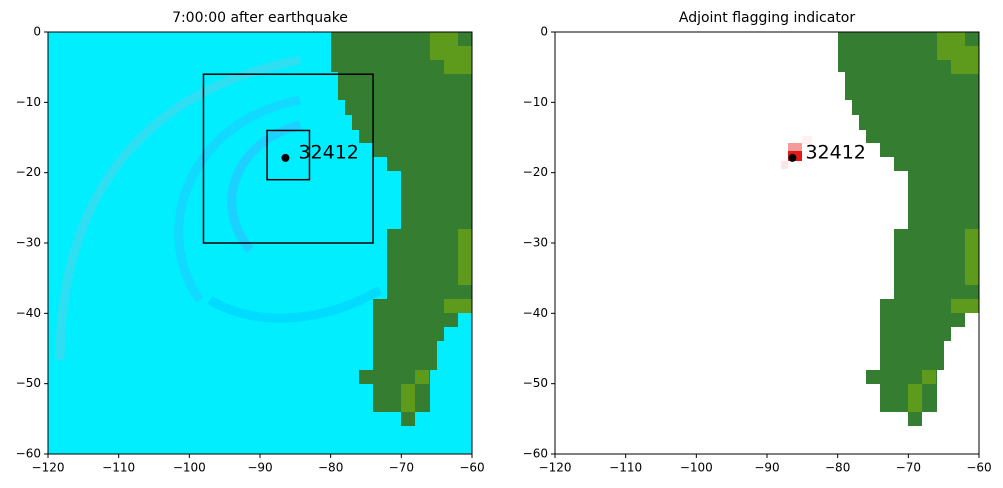 The width and height of the screenshot is (1003, 488). What do you see at coordinates (767, 18) in the screenshot?
I see `chart-title: Adjoint flagging indicator` at bounding box center [767, 18].